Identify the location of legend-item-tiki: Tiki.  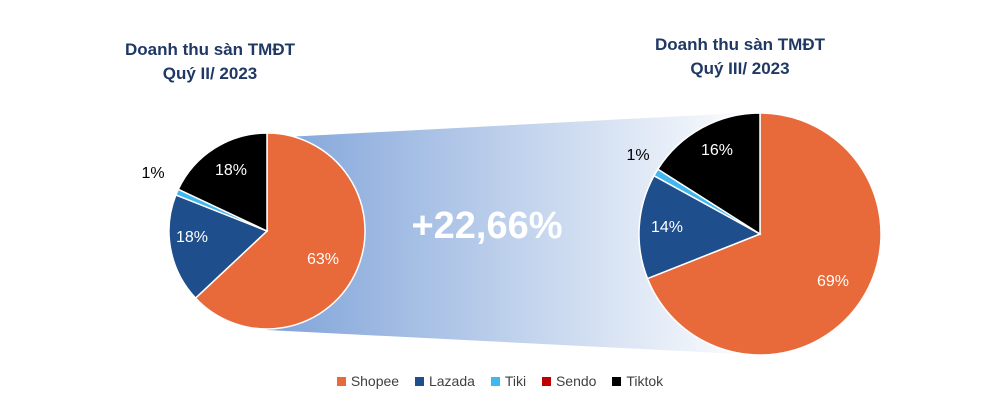
(508, 381).